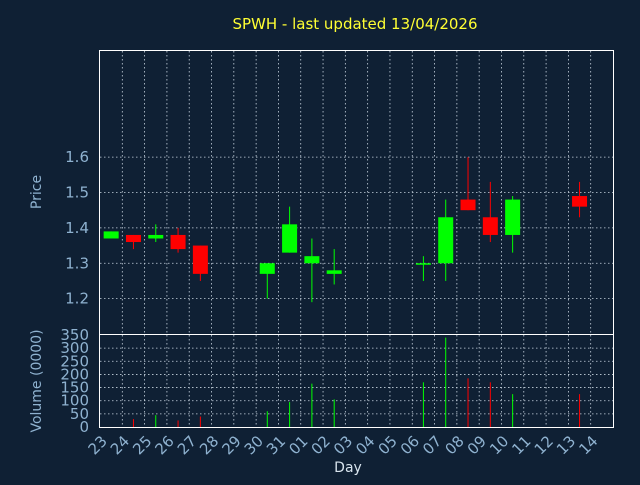 This screenshot has width=640, height=485. I want to click on volume-tick-label: 250, so click(74, 361).